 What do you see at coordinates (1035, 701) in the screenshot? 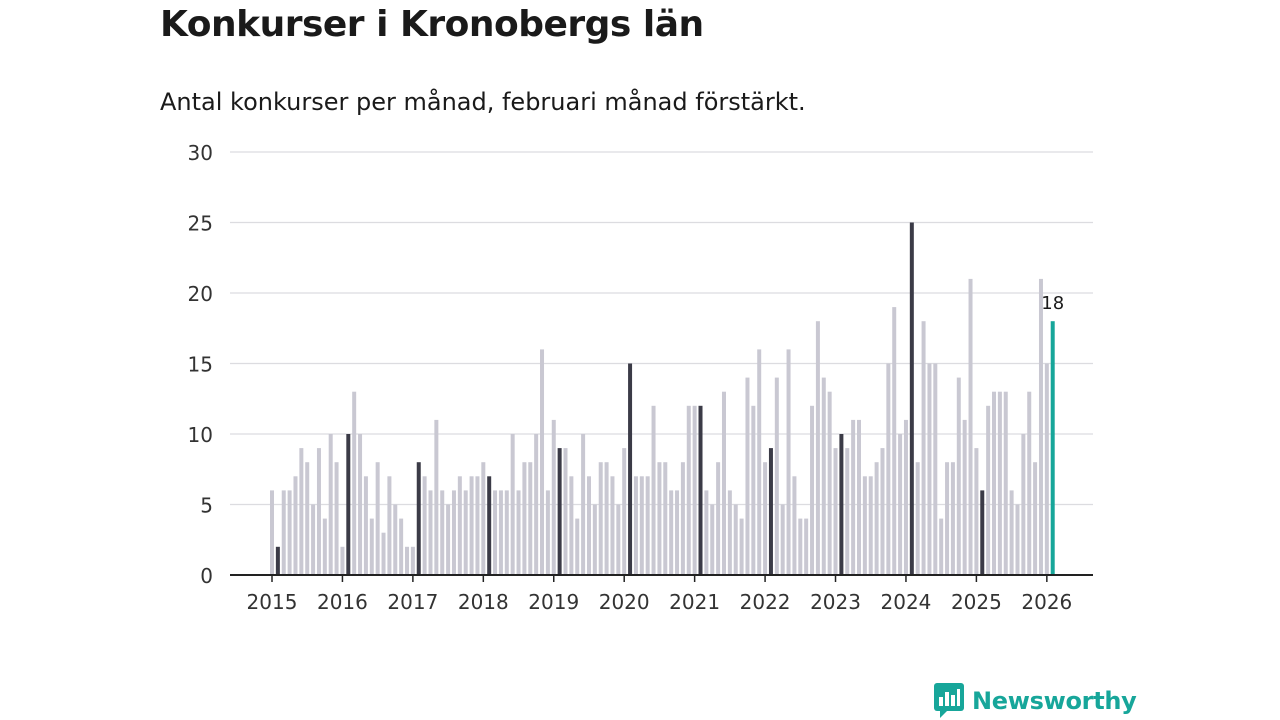
I see `newsworthy-logo: Newsworthy` at bounding box center [1035, 701].